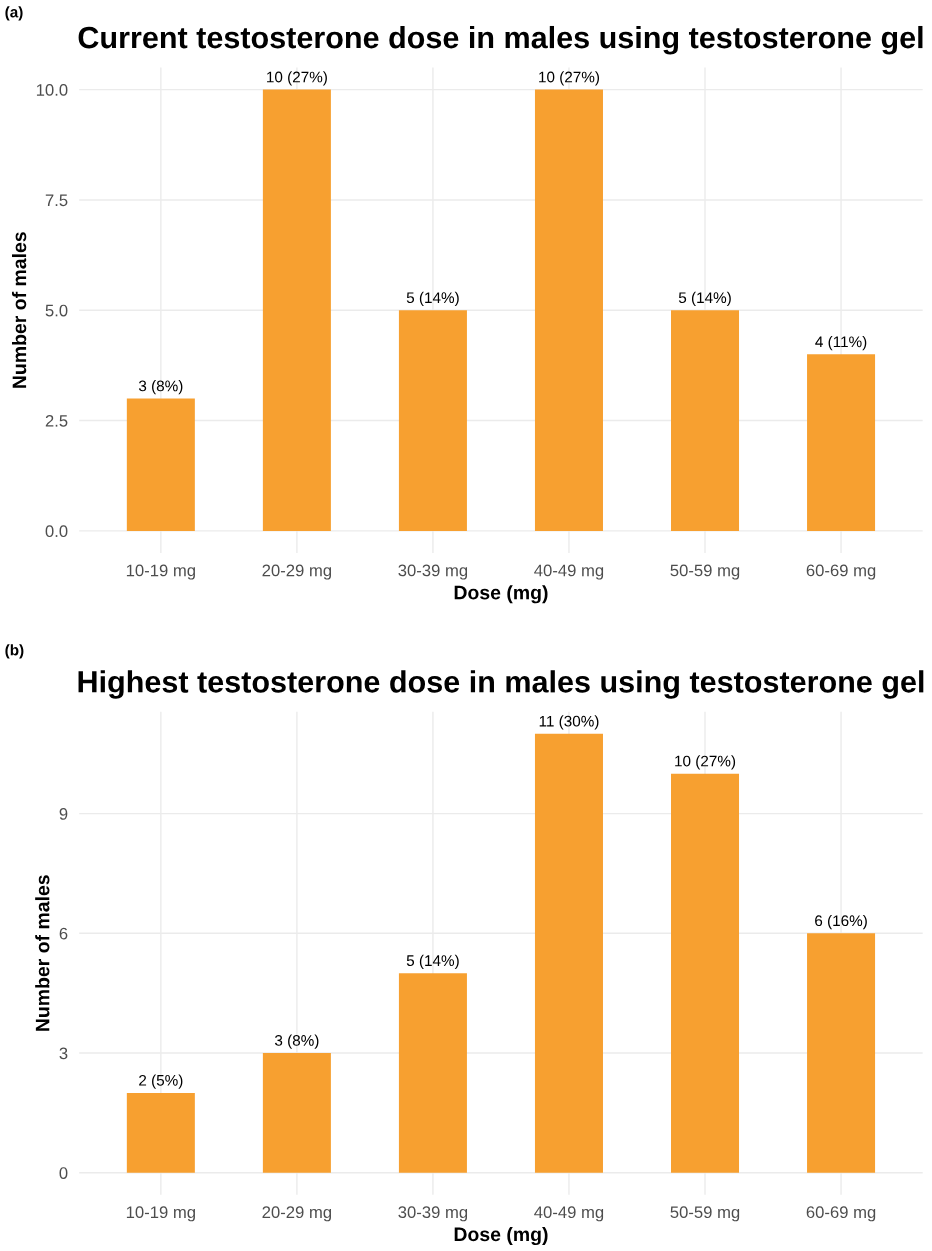 The height and width of the screenshot is (1251, 932). What do you see at coordinates (63, 1173) in the screenshot?
I see `y-tick-label: 0` at bounding box center [63, 1173].